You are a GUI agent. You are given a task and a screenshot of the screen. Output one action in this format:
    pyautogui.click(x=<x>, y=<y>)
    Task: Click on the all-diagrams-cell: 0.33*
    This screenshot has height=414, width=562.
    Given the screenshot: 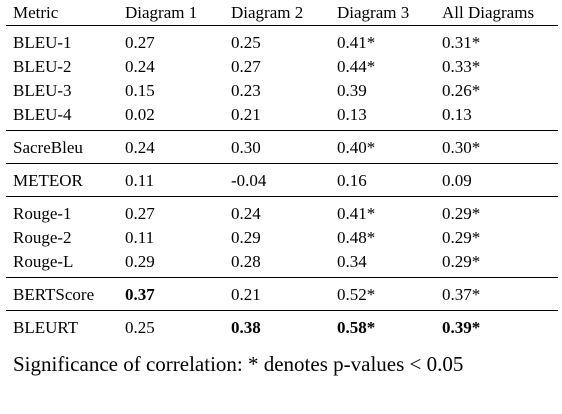 What is the action you would take?
    pyautogui.click(x=461, y=66)
    